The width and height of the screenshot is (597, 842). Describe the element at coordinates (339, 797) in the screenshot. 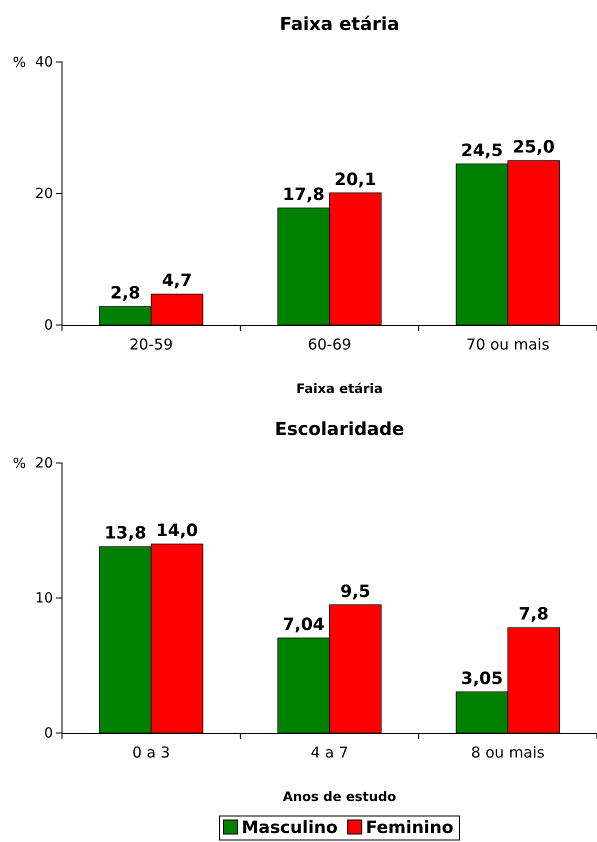

I see `x-axis-title: Anos de estudo` at that location.